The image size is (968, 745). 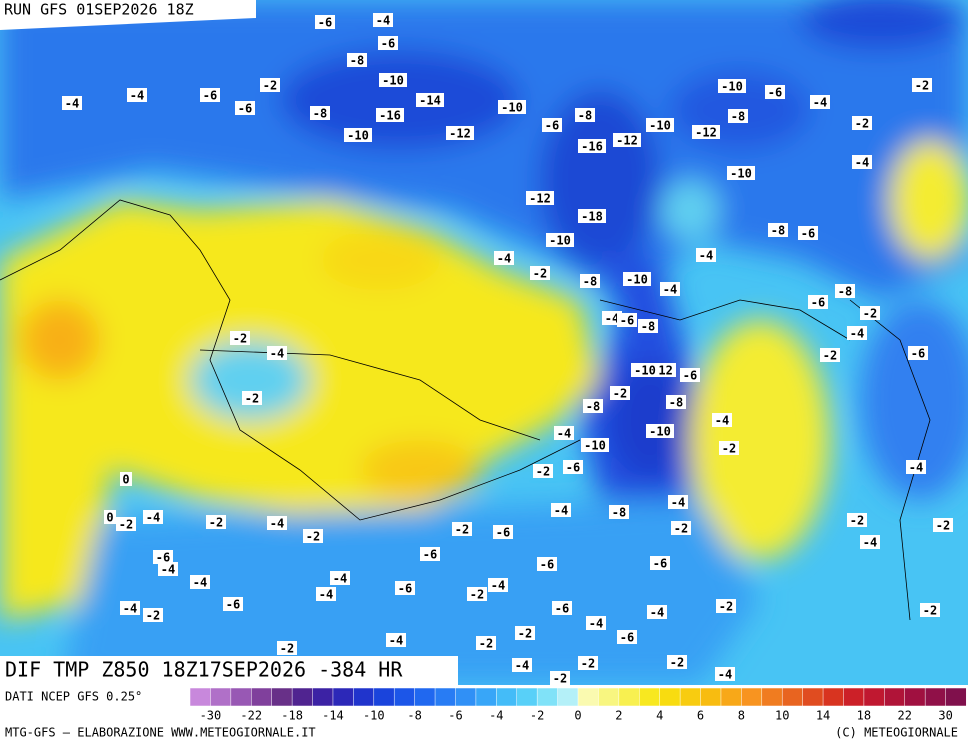 I want to click on colorbar-tick-label: -6, so click(x=455, y=716).